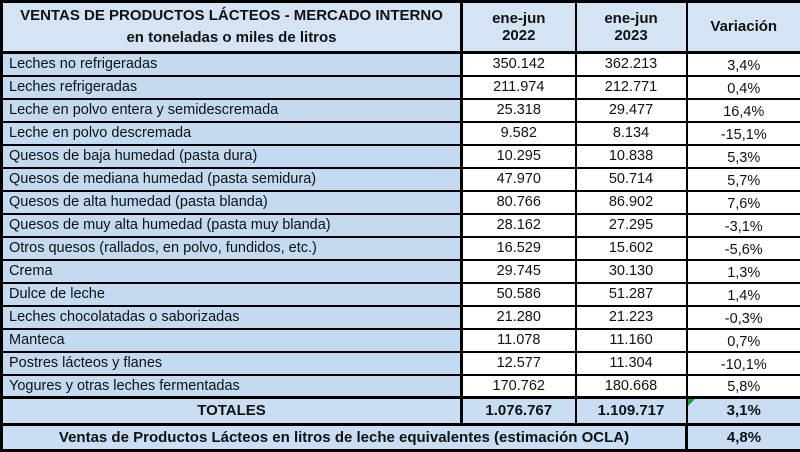 Image resolution: width=800 pixels, height=452 pixels. Describe the element at coordinates (231, 340) in the screenshot. I see `product-name-cell: Manteca` at that location.